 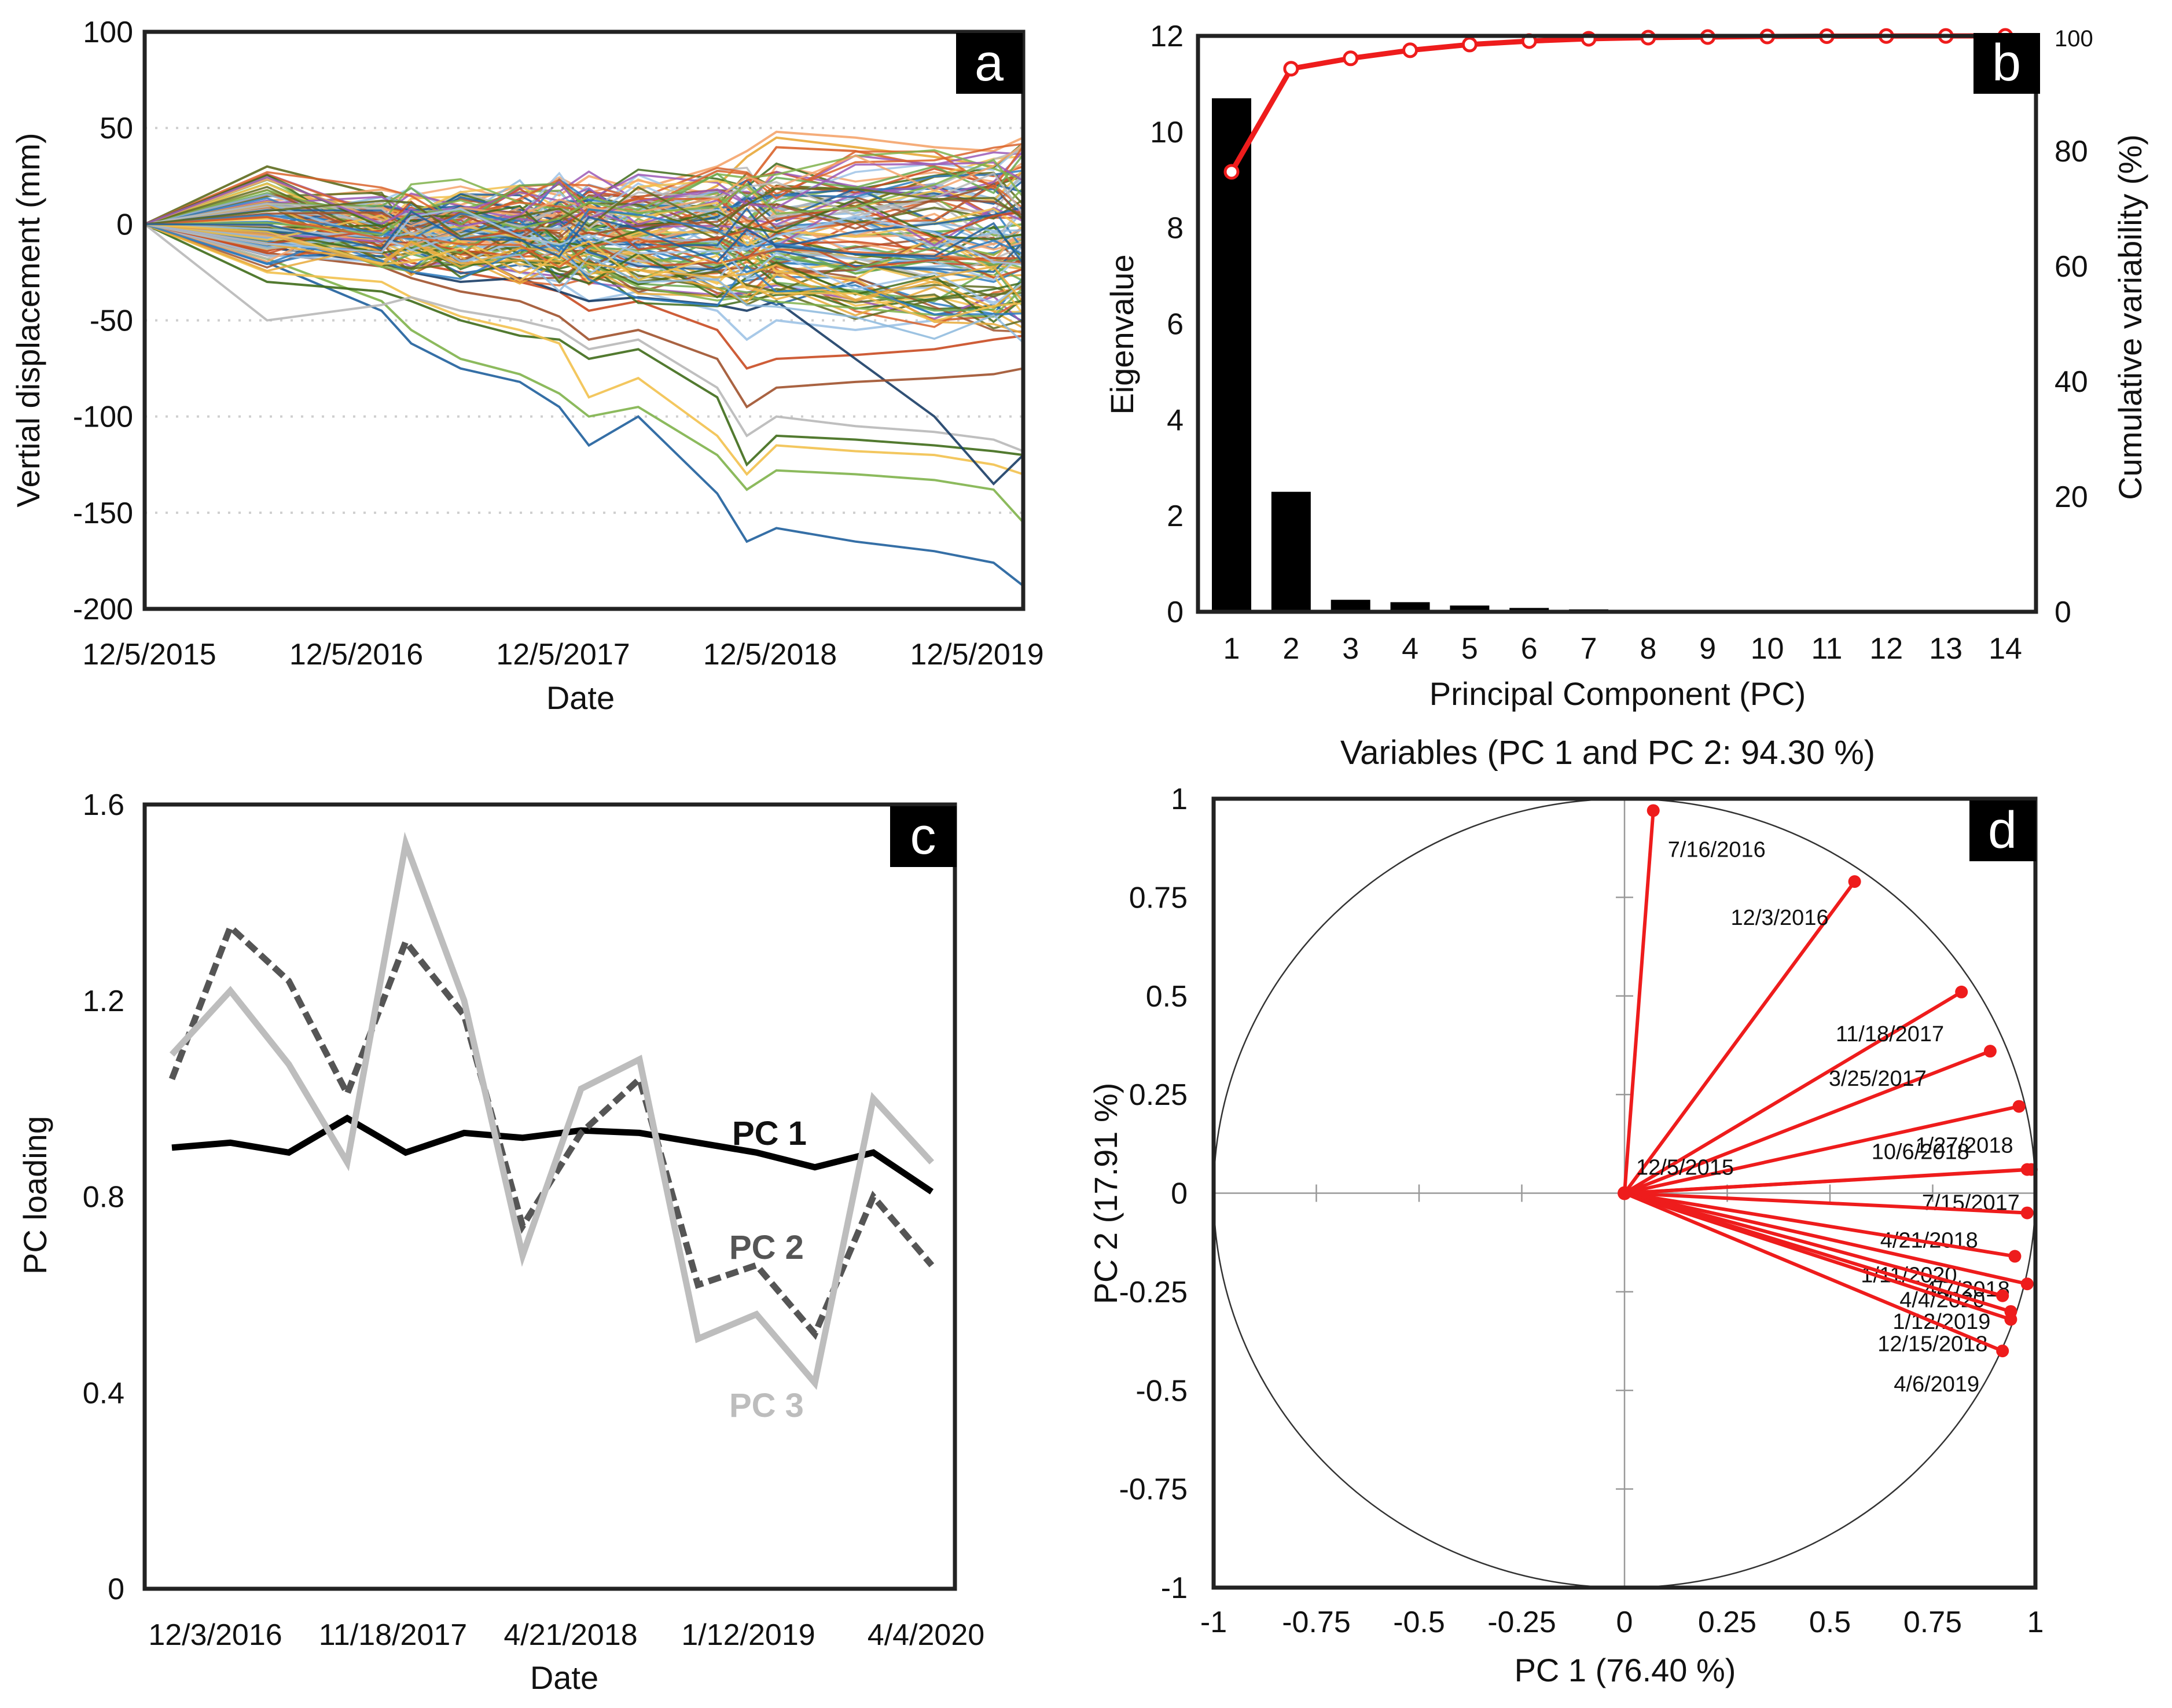 I want to click on chart-title: Variables (PC 1 and PC 2: 94.30 %), so click(x=1607, y=753).